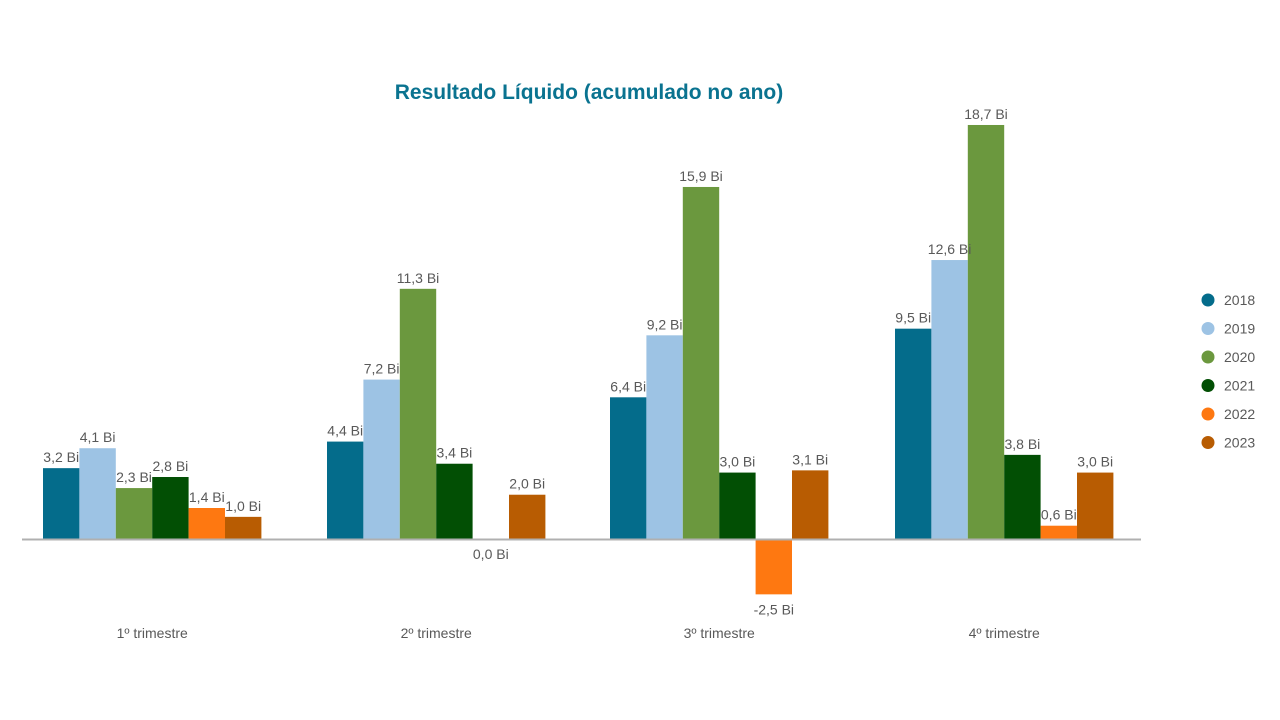 This screenshot has width=1280, height=720. Describe the element at coordinates (1239, 414) in the screenshot. I see `legend-label: 2022` at that location.